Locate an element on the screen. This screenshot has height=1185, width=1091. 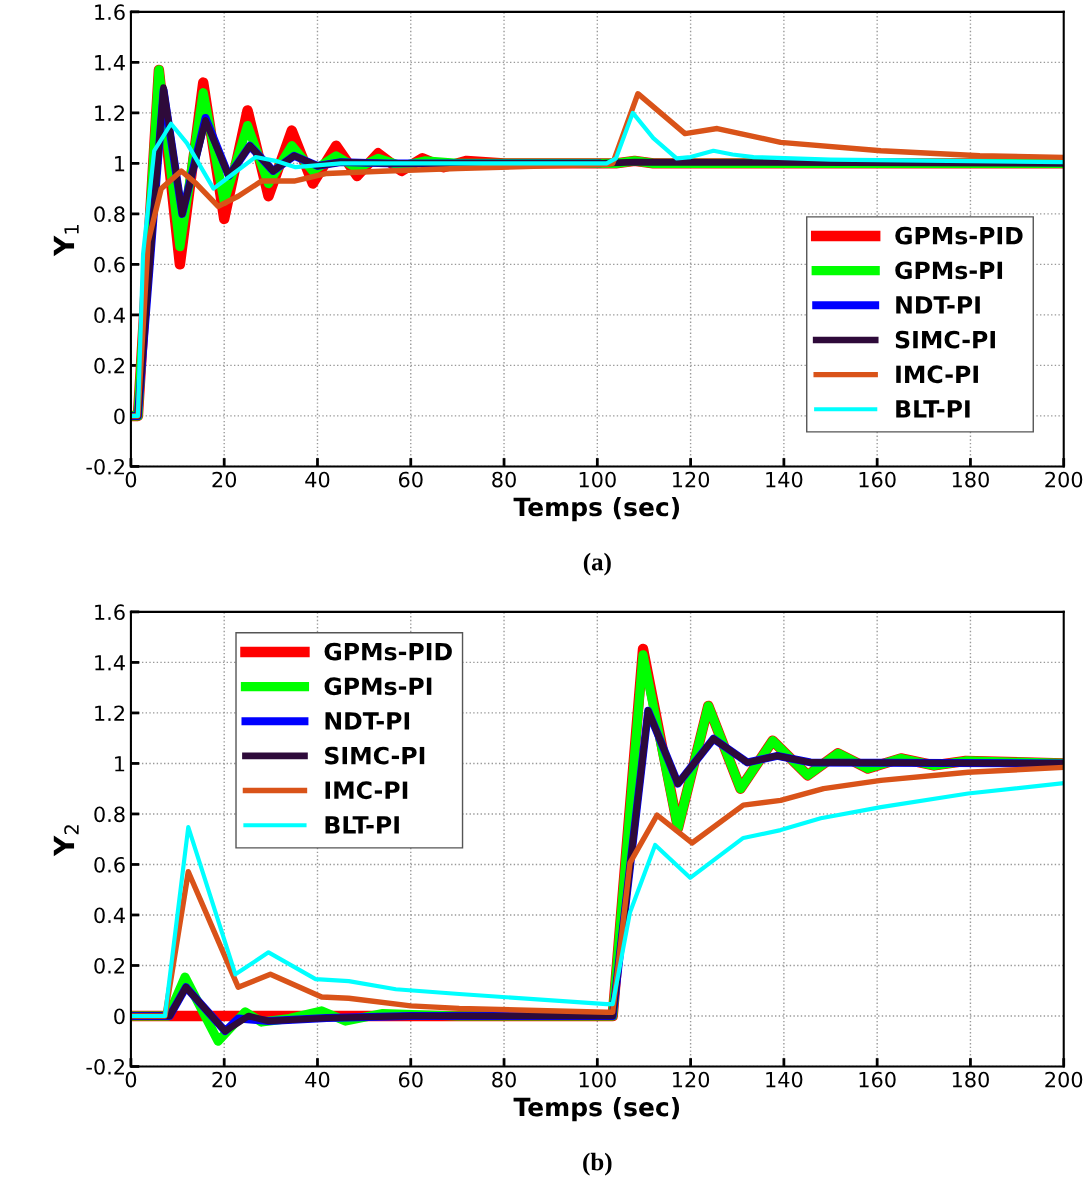
text: (a) is located at coordinates (597, 564).